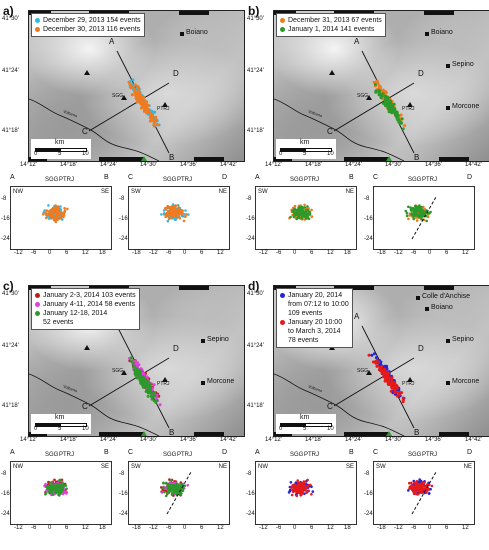  I want to click on cross-section-cd, so click(424, 218).